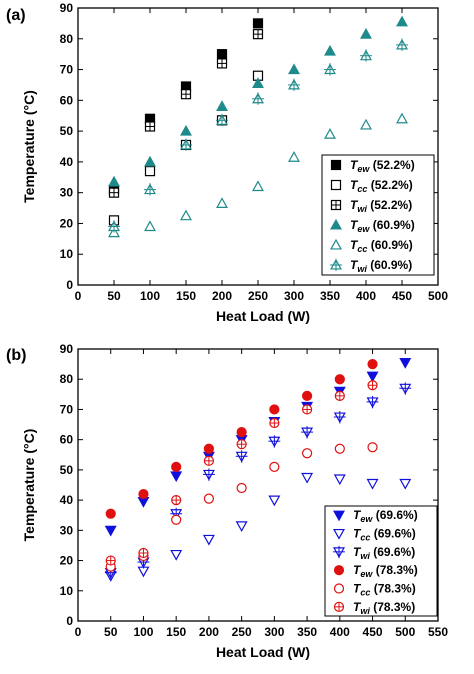 Image resolution: width=474 pixels, height=674 pixels. Describe the element at coordinates (67, 379) in the screenshot. I see `y-tick-label: 80` at that location.